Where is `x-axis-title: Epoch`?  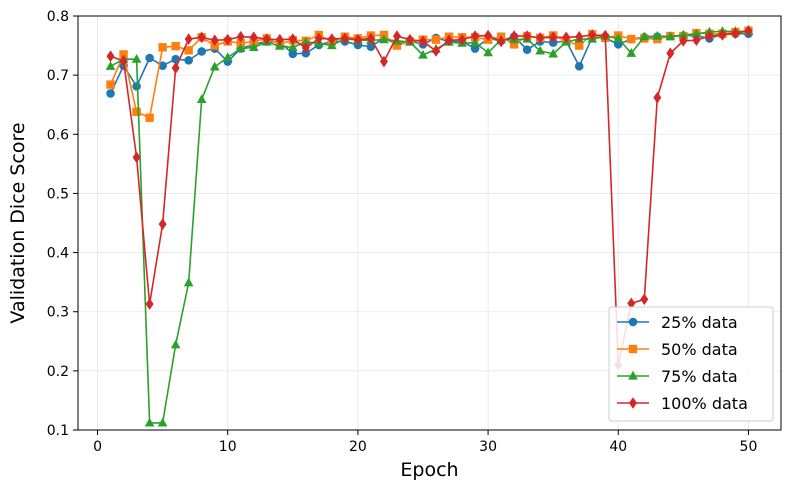 x-axis-title: Epoch is located at coordinates (429, 470).